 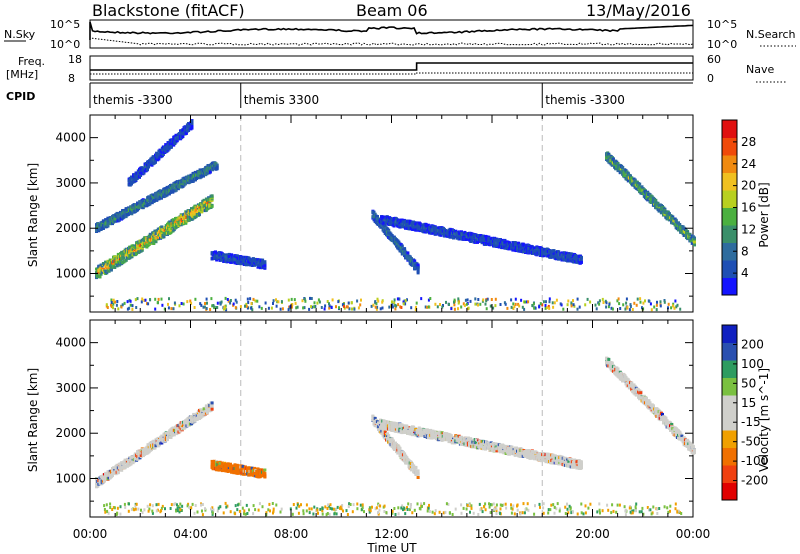 What do you see at coordinates (391, 30) in the screenshot?
I see `nsky-series-line` at bounding box center [391, 30].